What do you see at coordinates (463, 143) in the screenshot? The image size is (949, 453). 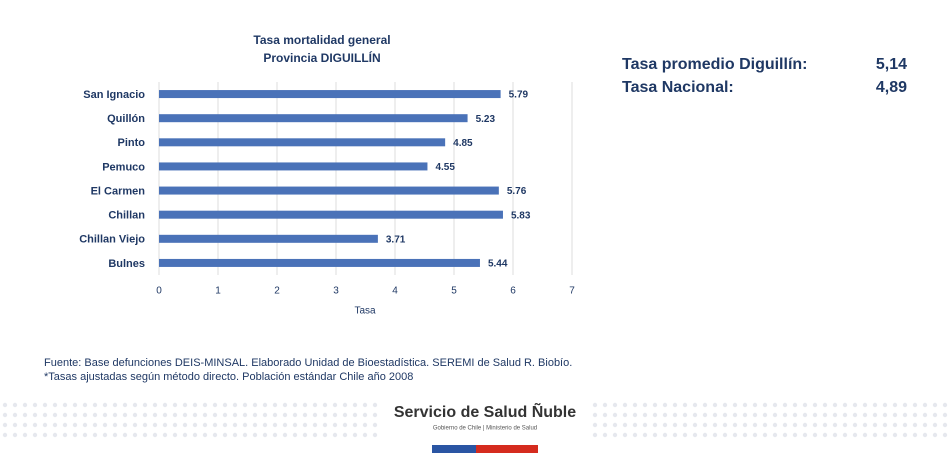 I see `data-label: 4.85` at bounding box center [463, 143].